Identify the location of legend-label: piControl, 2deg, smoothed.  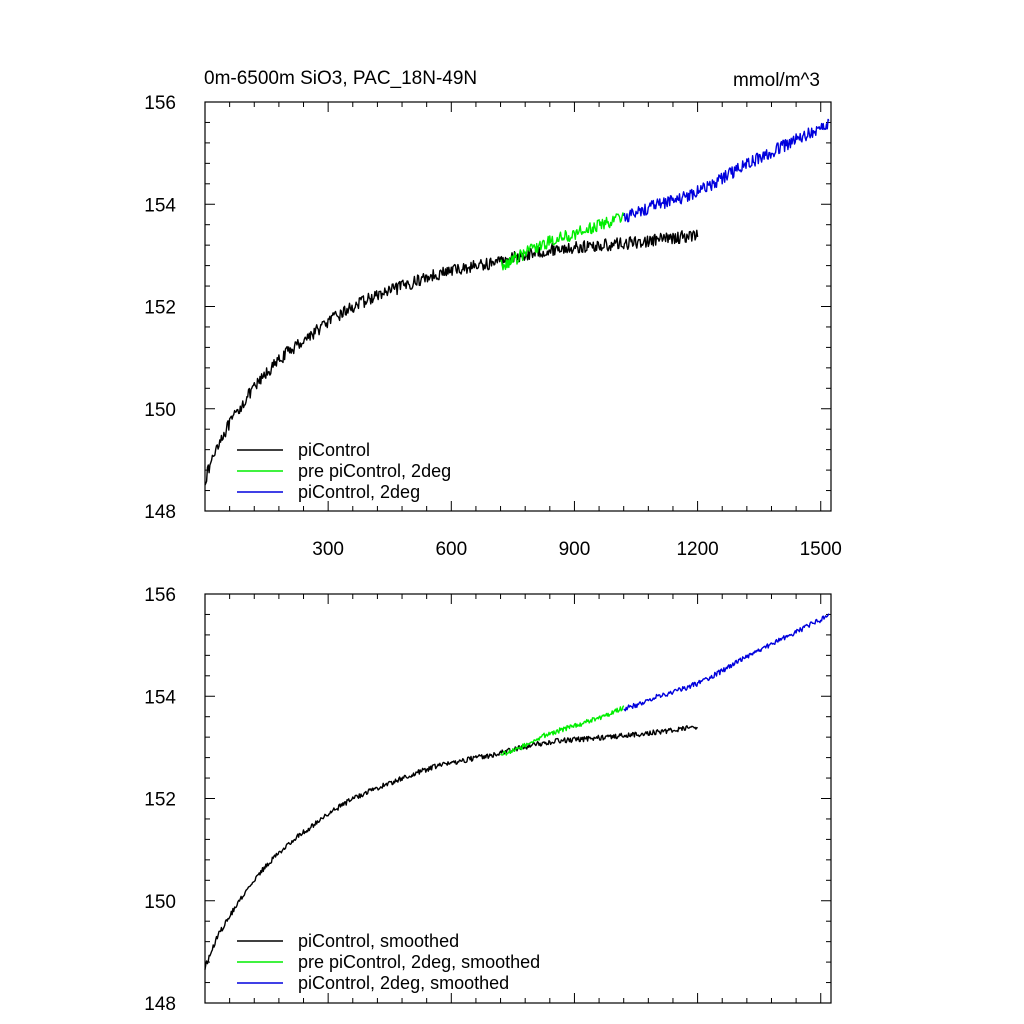
(403, 983).